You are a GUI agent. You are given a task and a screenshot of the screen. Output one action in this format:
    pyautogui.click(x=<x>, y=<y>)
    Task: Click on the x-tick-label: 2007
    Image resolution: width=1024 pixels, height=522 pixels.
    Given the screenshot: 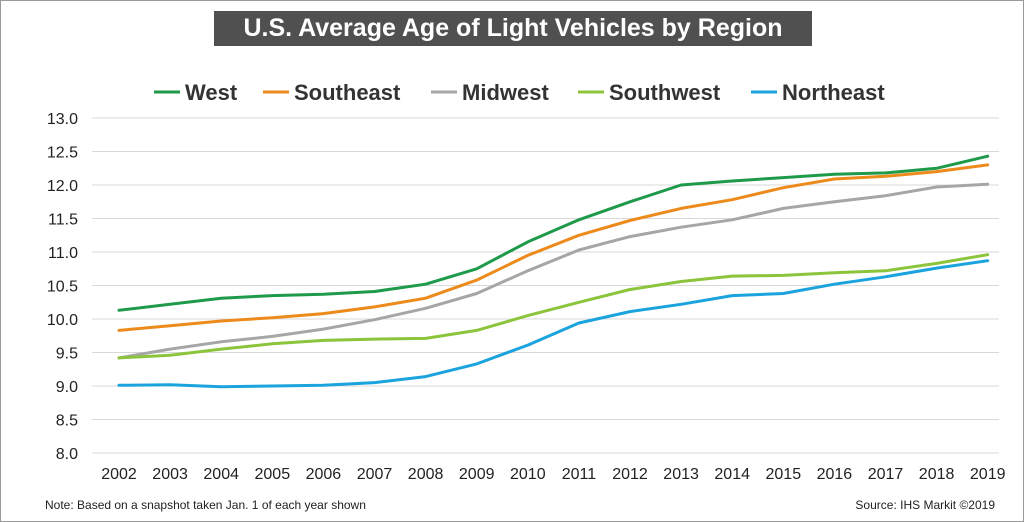 What is the action you would take?
    pyautogui.click(x=375, y=474)
    